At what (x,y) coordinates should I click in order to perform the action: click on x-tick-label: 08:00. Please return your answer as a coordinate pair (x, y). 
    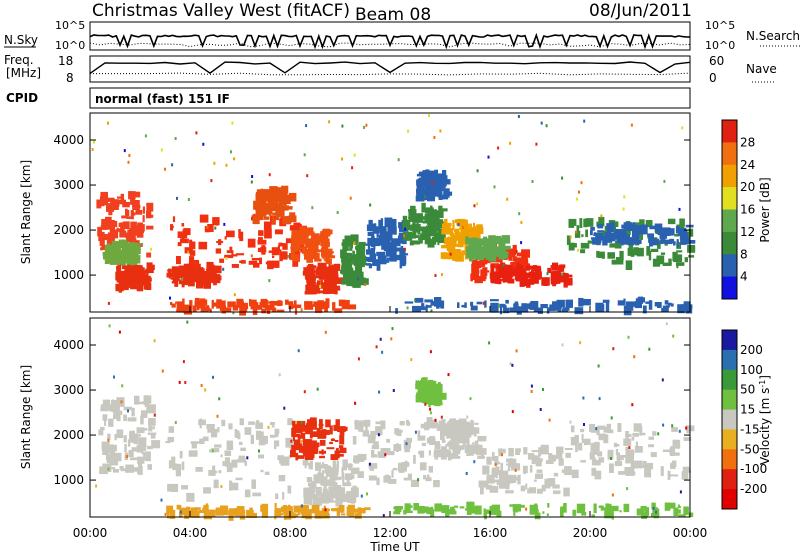
    Looking at the image, I should click on (290, 533).